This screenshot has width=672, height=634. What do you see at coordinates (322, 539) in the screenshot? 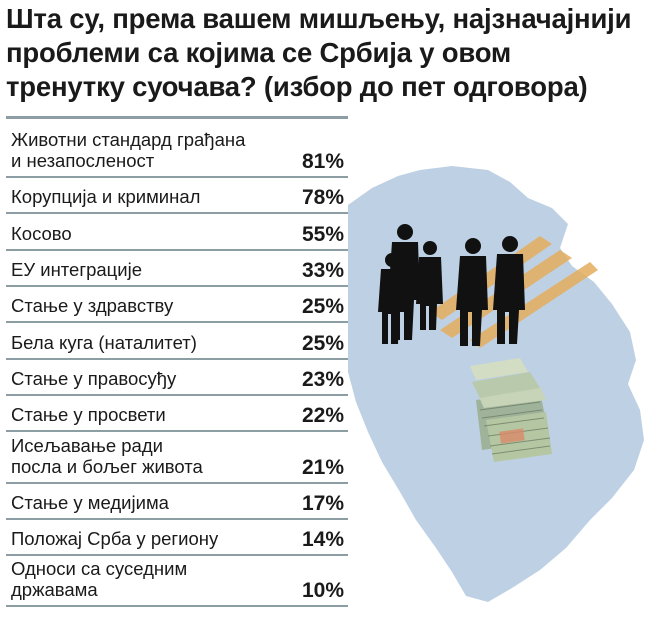
I see `row-value: 14%` at bounding box center [322, 539].